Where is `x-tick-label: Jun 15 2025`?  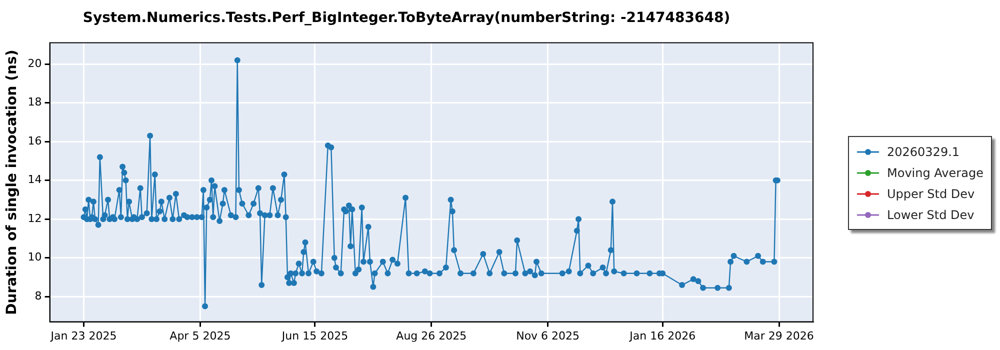 x-tick-label: Jun 15 2025 is located at coordinates (314, 335).